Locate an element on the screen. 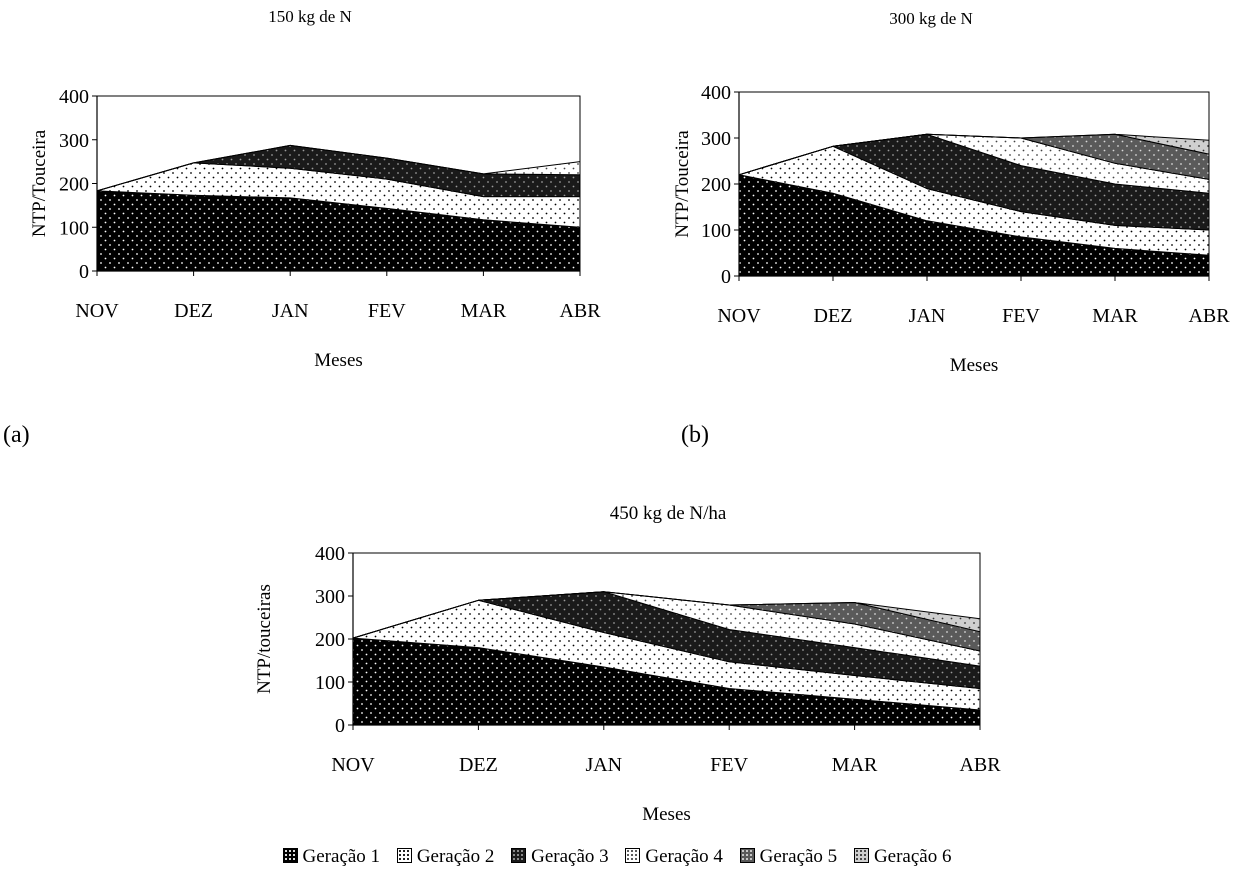 This screenshot has width=1234, height=890. panel-a-label: (a) is located at coordinates (16, 435).